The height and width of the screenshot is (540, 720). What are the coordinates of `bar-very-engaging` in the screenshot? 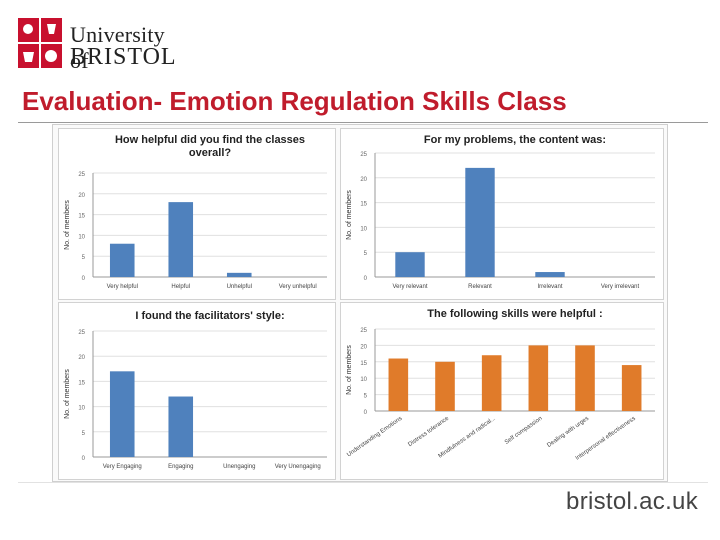 It's located at (122, 414).